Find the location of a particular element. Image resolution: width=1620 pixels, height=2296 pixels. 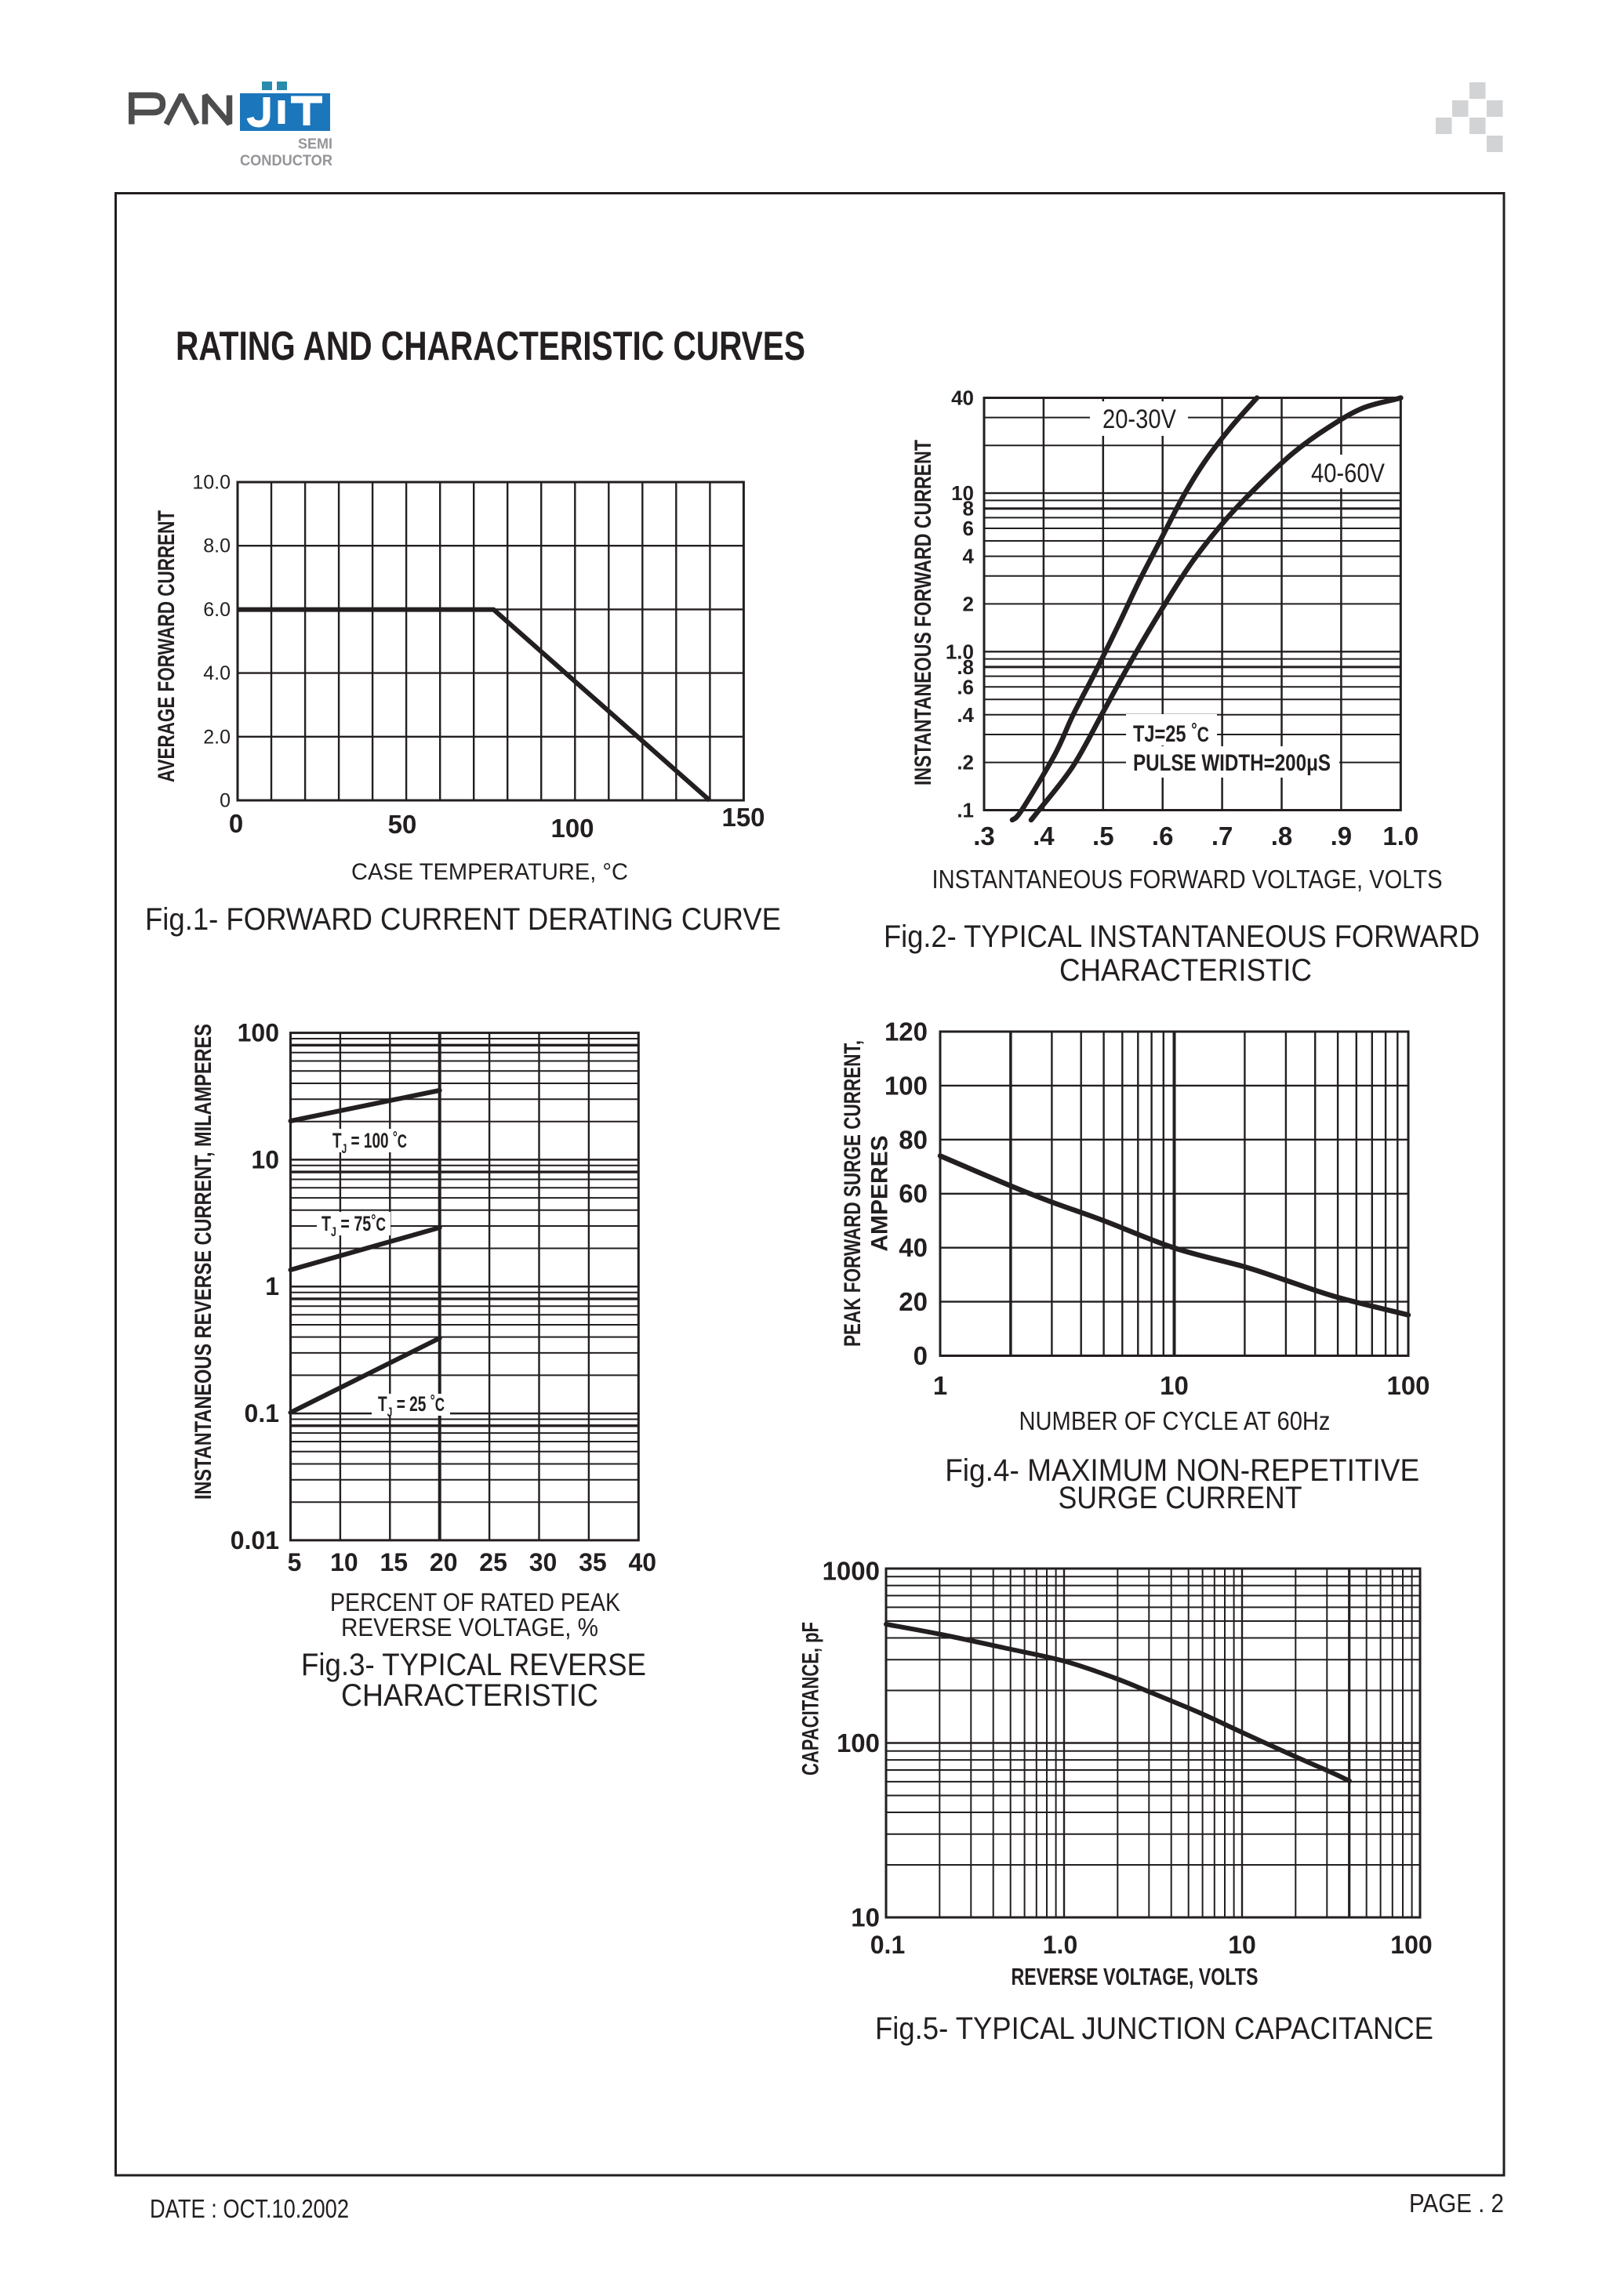

svg-text: SEMI is located at coordinates (315, 144).